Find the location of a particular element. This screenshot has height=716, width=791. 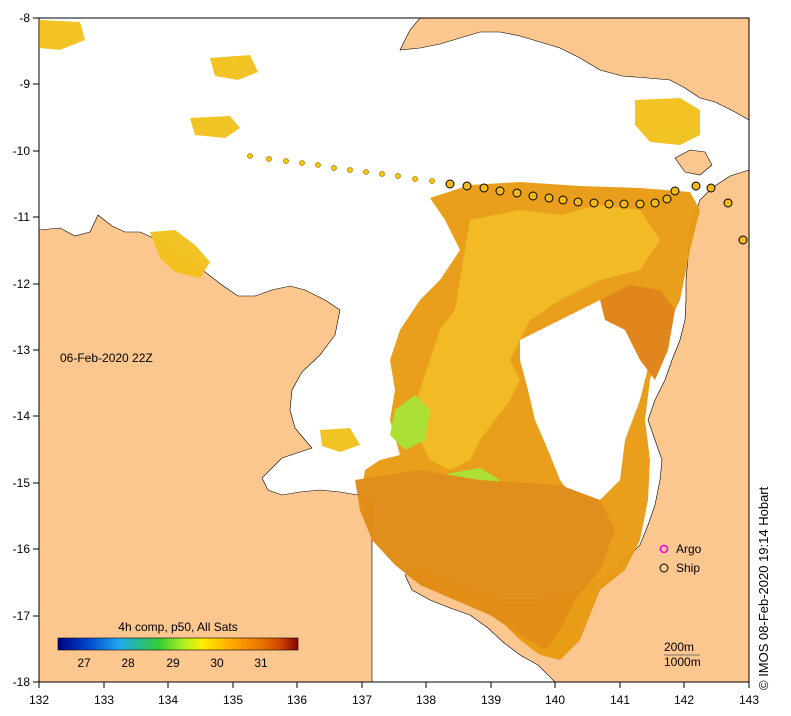

colorbar-tick: 31 is located at coordinates (261, 663).